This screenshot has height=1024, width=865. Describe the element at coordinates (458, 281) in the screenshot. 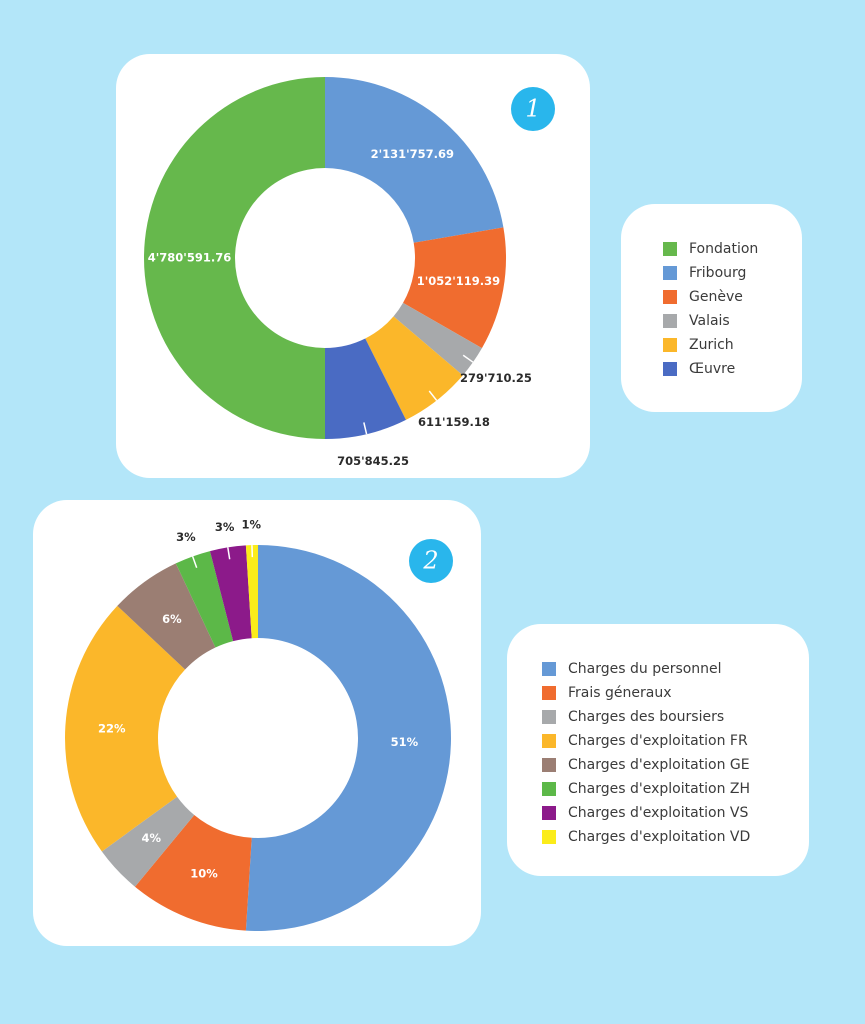

I see `data-label-geneve: 1'052'119.39` at that location.